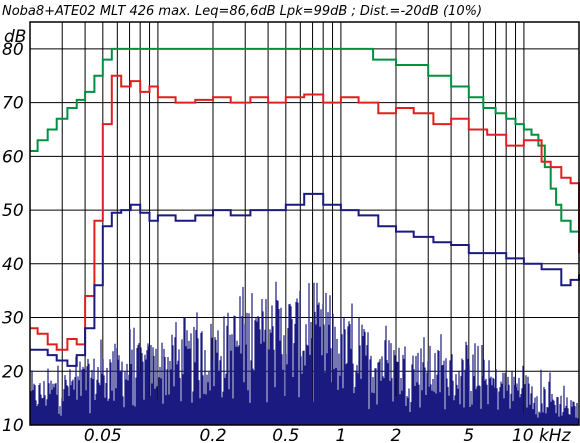 This screenshot has width=580, height=443. What do you see at coordinates (396, 434) in the screenshot?
I see `x-tick-label: 2` at bounding box center [396, 434].